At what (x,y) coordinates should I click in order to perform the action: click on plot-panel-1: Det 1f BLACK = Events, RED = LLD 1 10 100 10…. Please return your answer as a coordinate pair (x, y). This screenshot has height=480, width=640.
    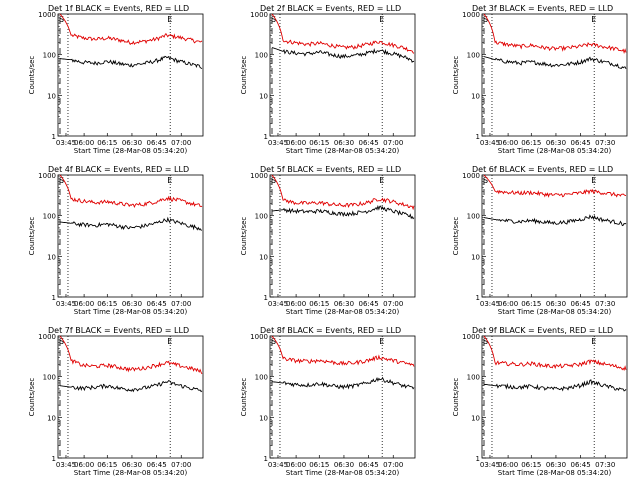
    Looking at the image, I should click on (116, 79).